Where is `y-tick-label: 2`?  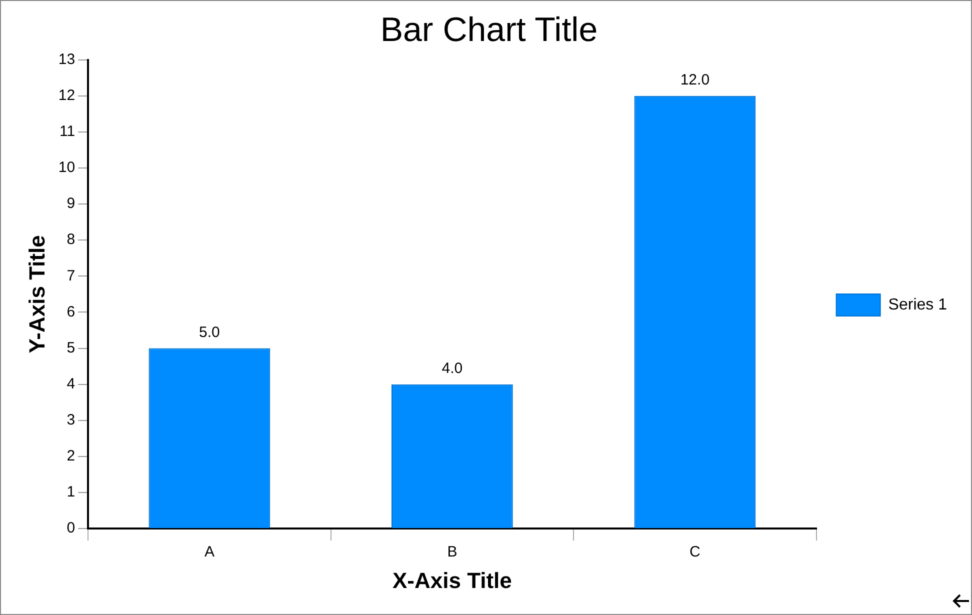
y-tick-label: 2 is located at coordinates (71, 456).